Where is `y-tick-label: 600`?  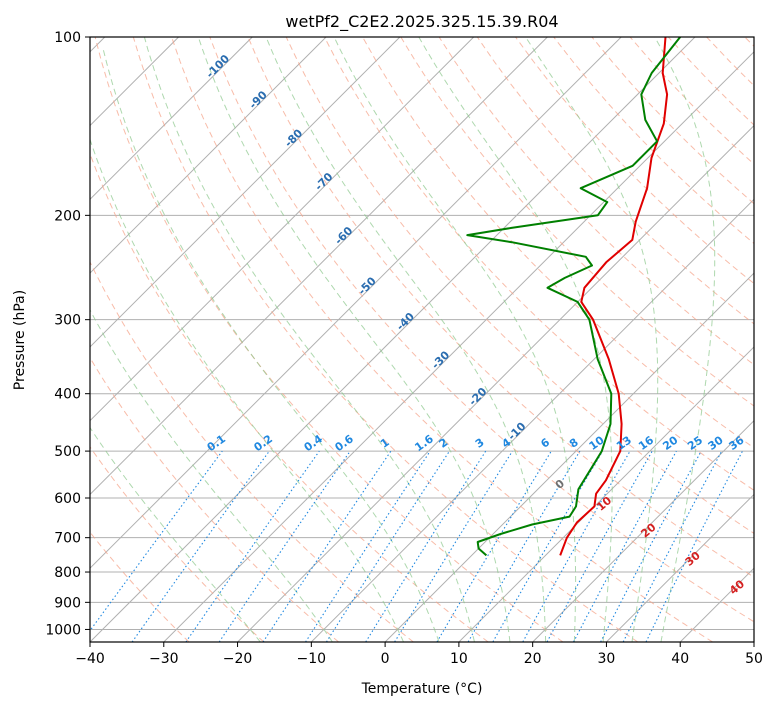
y-tick-label: 600 is located at coordinates (67, 499).